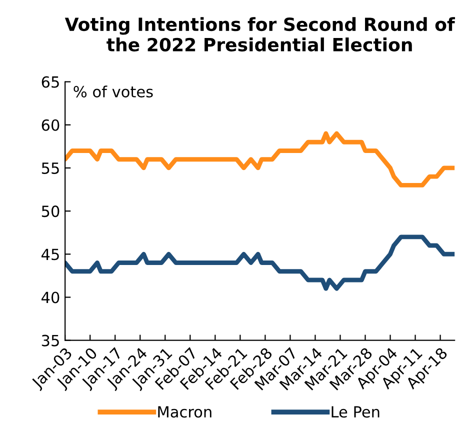  What do you see at coordinates (50, 168) in the screenshot?
I see `y-tick-label: 55` at bounding box center [50, 168].